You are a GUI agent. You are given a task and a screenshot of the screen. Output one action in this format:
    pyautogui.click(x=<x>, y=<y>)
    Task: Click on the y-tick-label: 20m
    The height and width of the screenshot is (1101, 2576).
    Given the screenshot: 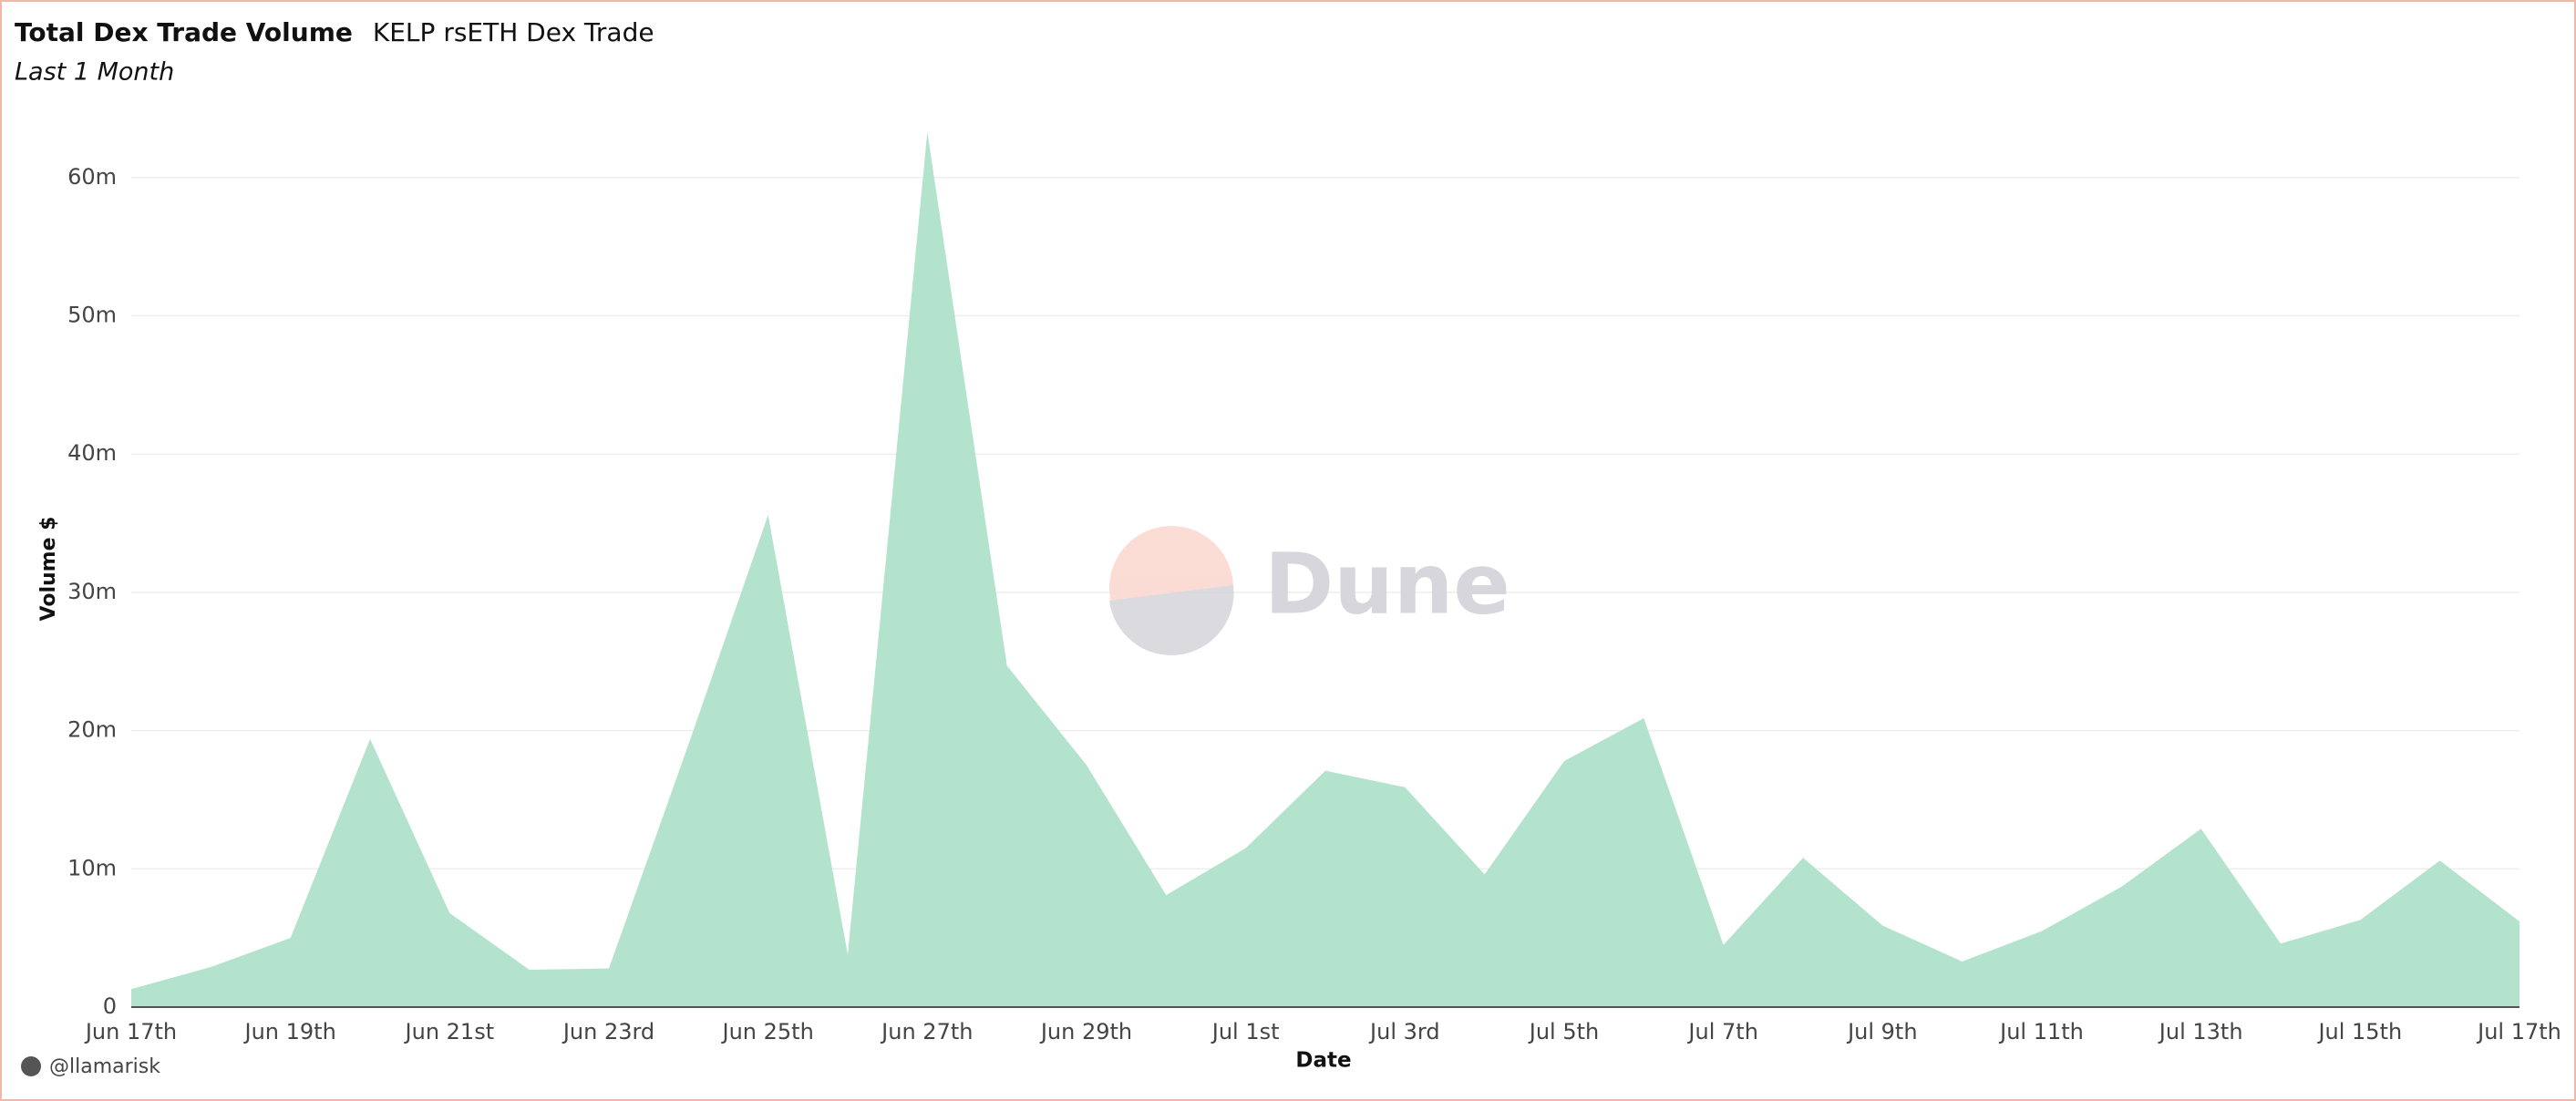 What is the action you would take?
    pyautogui.click(x=92, y=730)
    